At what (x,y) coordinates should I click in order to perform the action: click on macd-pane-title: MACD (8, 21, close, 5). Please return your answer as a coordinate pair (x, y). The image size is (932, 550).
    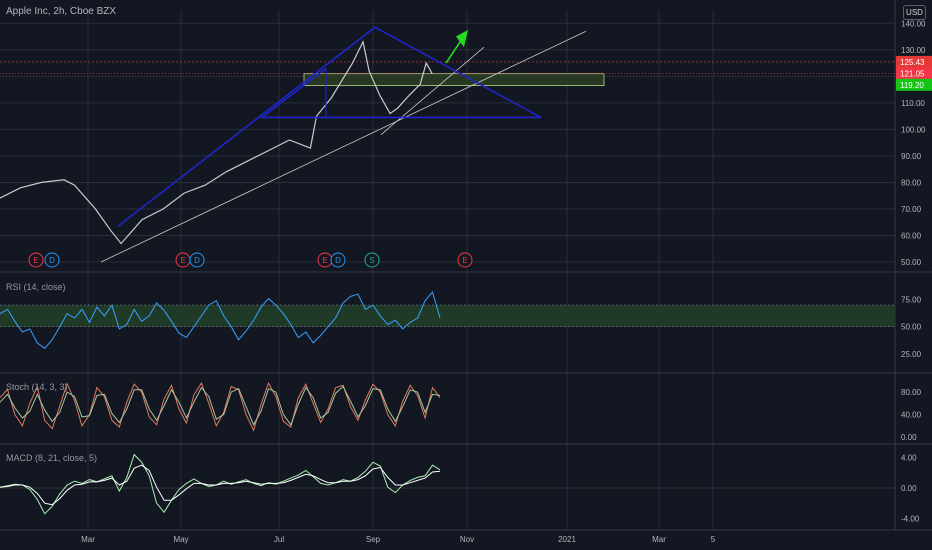
    Looking at the image, I should click on (52, 458).